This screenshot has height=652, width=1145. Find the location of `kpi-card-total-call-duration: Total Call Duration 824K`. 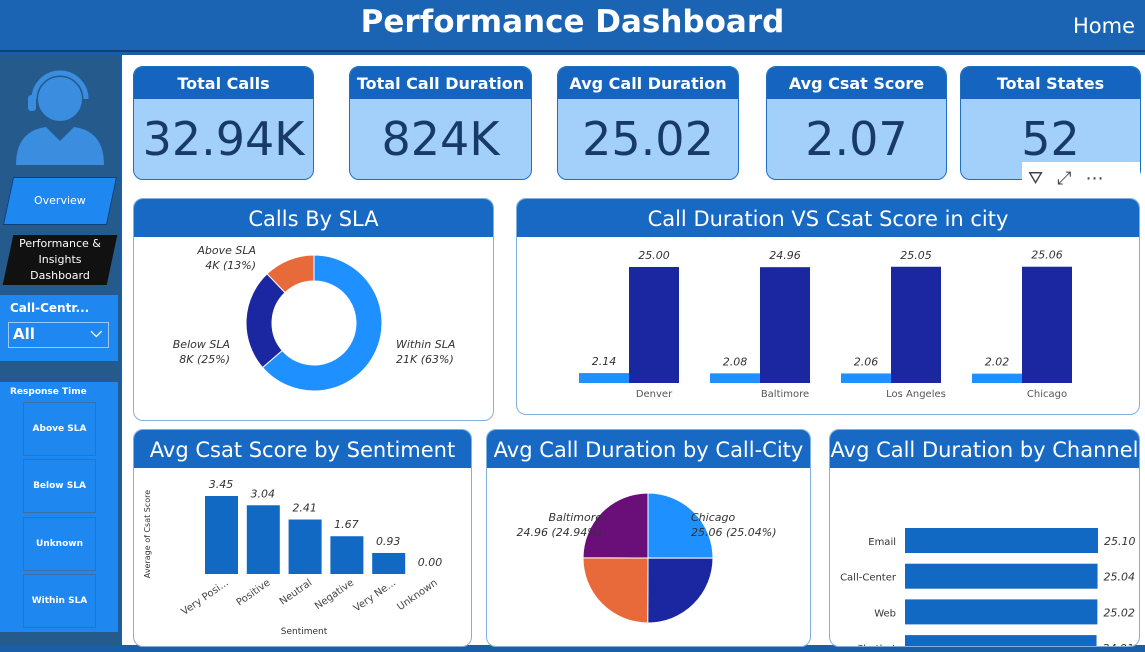

kpi-card-total-call-duration: Total Call Duration 824K is located at coordinates (440, 123).